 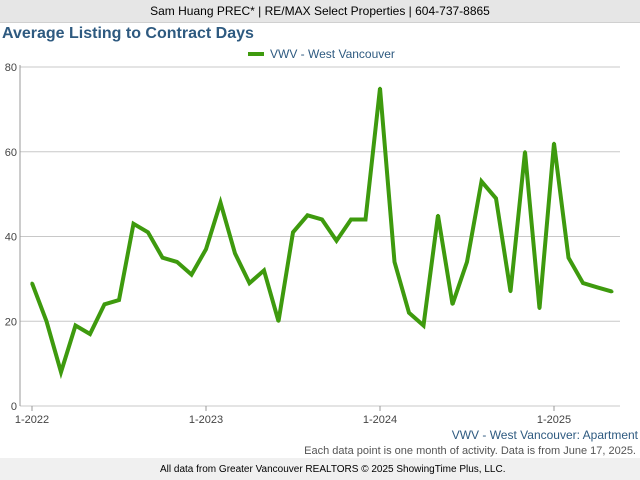 I want to click on y-tick-label: 80, so click(x=11, y=68).